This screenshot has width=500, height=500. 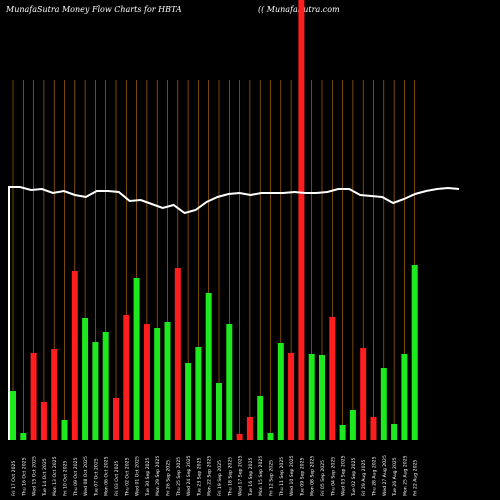 What do you see at coordinates (148, 477) in the screenshot?
I see `date-tick-label: Tue 30 Sep 2025` at bounding box center [148, 477].